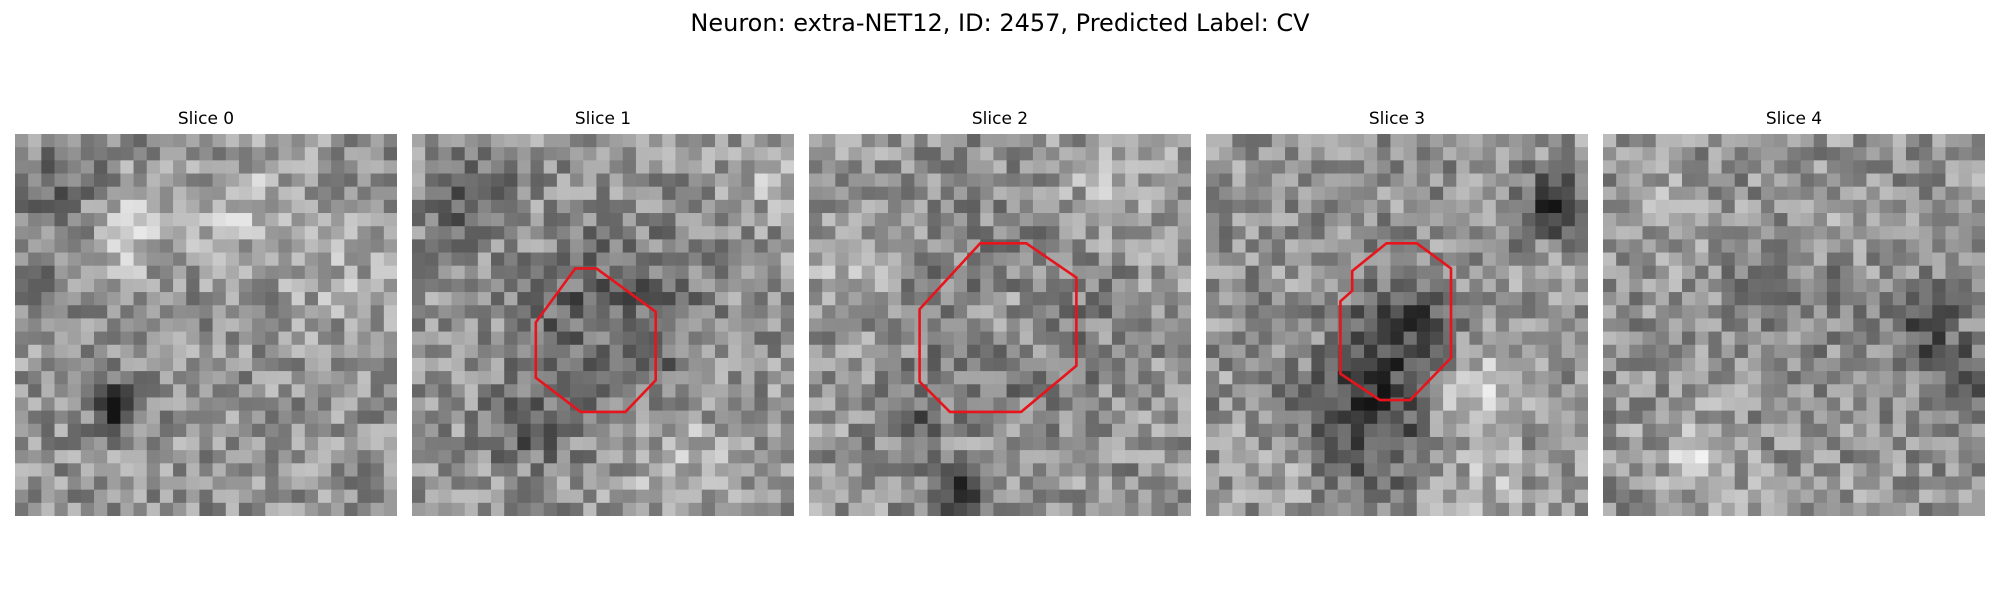 This screenshot has width=2000, height=600. I want to click on slice-title-2: Slice 2, so click(1000, 119).